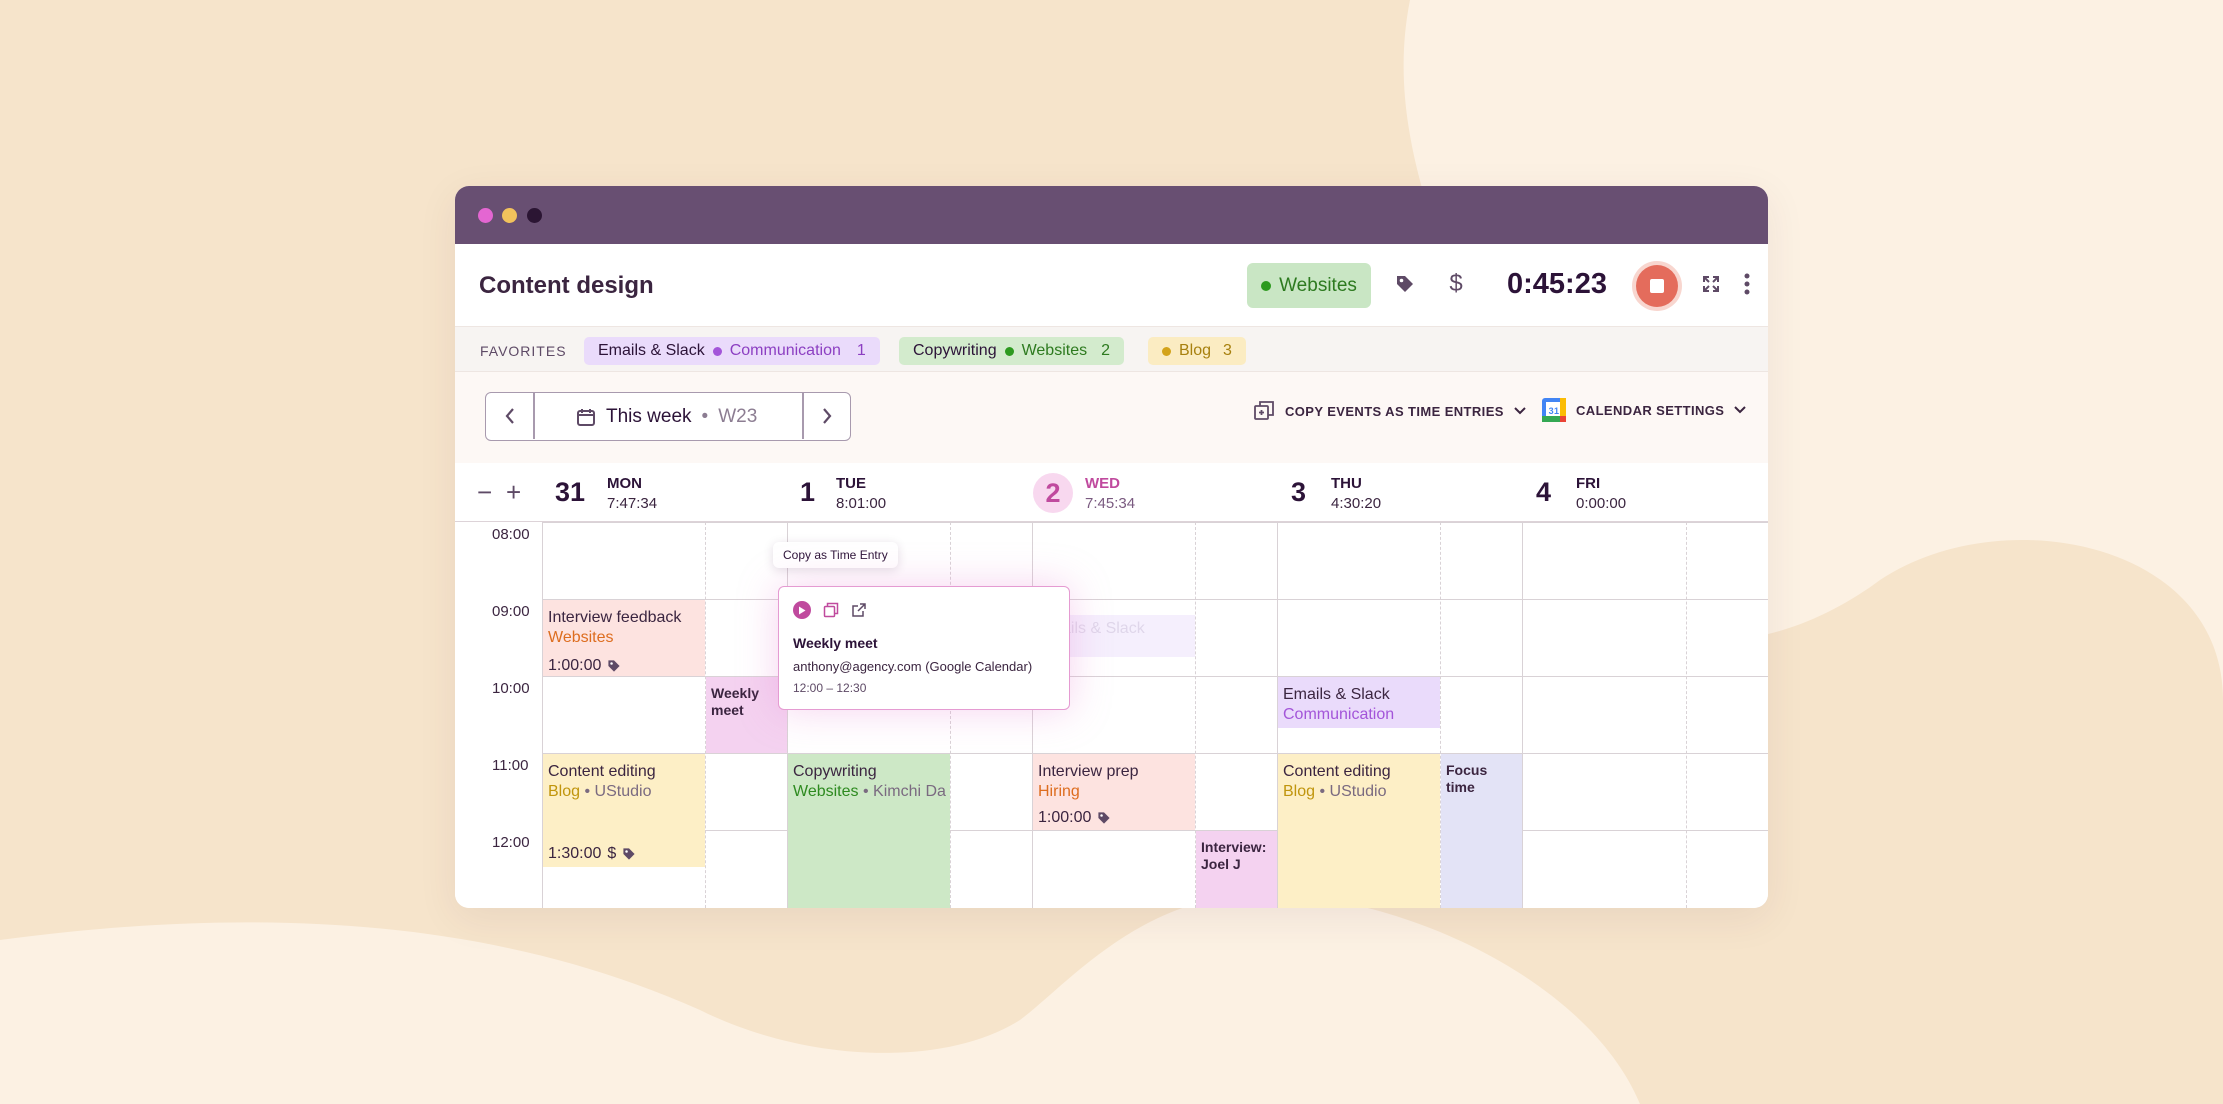 The height and width of the screenshot is (1104, 2223). I want to click on external-link-icon, so click(859, 610).